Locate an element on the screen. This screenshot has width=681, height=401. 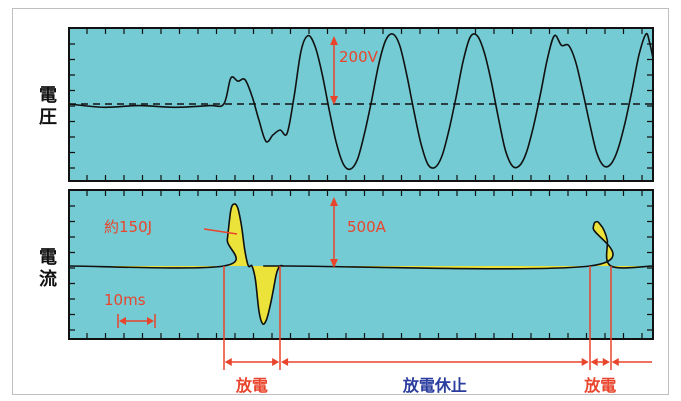
scale-bar-label: 10ms is located at coordinates (125, 300).